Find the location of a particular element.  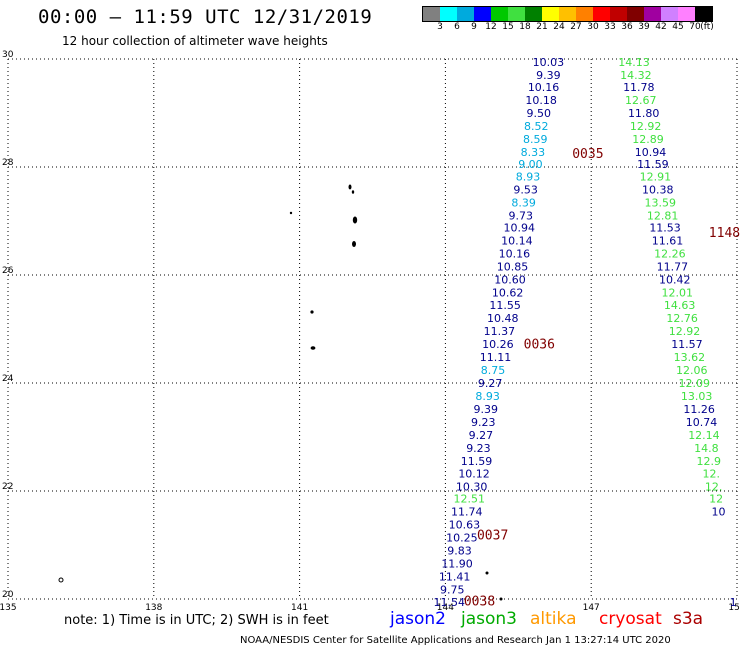

wave-height-value: 10.18 is located at coordinates (541, 100).